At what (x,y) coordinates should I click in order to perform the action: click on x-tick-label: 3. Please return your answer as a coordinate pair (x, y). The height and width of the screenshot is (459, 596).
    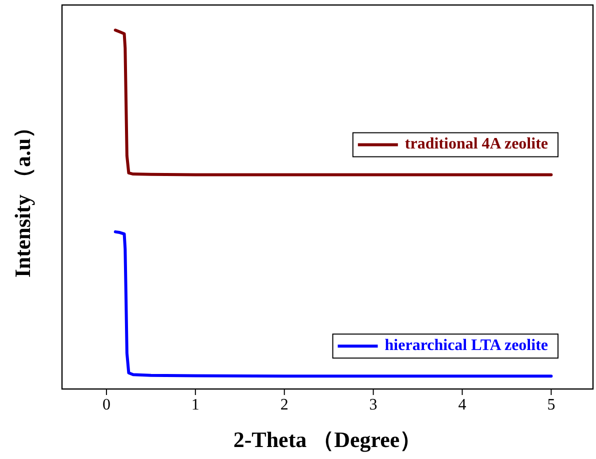
    Looking at the image, I should click on (373, 405).